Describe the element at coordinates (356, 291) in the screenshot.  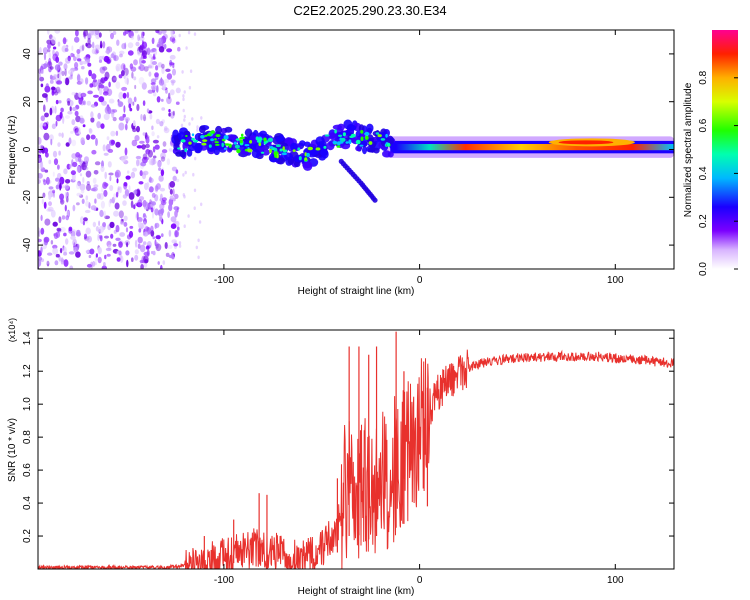
I see `spectrogram-xlabel: Height of straight line (km)` at that location.